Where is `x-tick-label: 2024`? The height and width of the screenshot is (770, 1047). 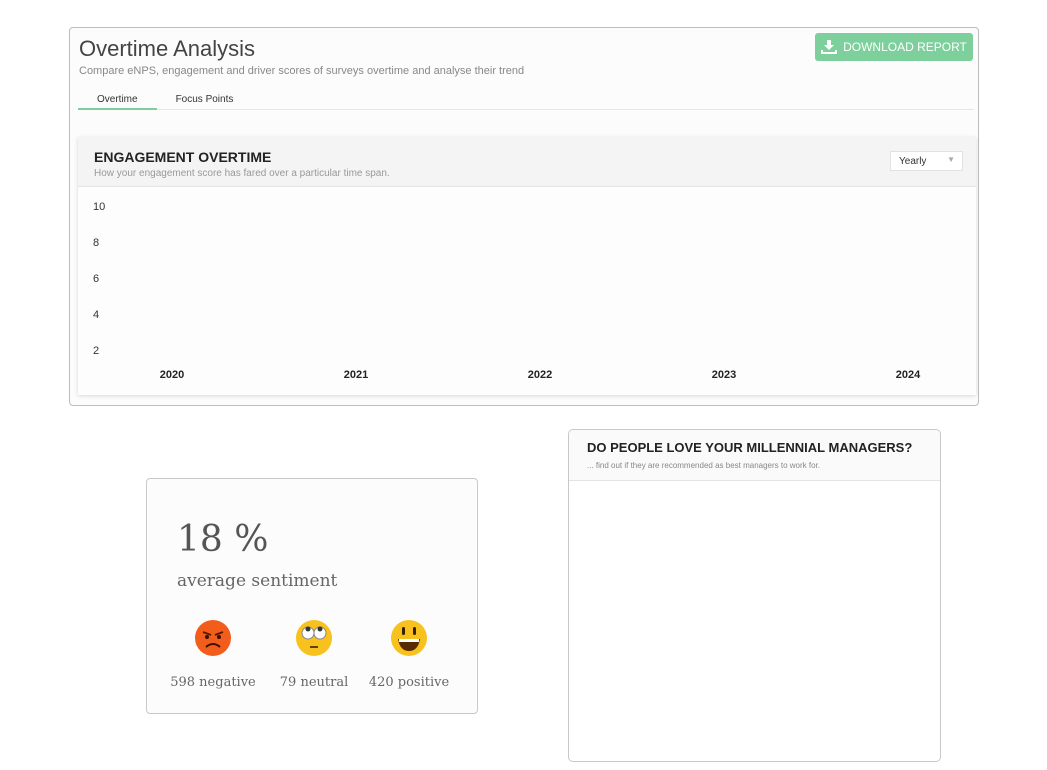
x-tick-label: 2024 is located at coordinates (908, 375).